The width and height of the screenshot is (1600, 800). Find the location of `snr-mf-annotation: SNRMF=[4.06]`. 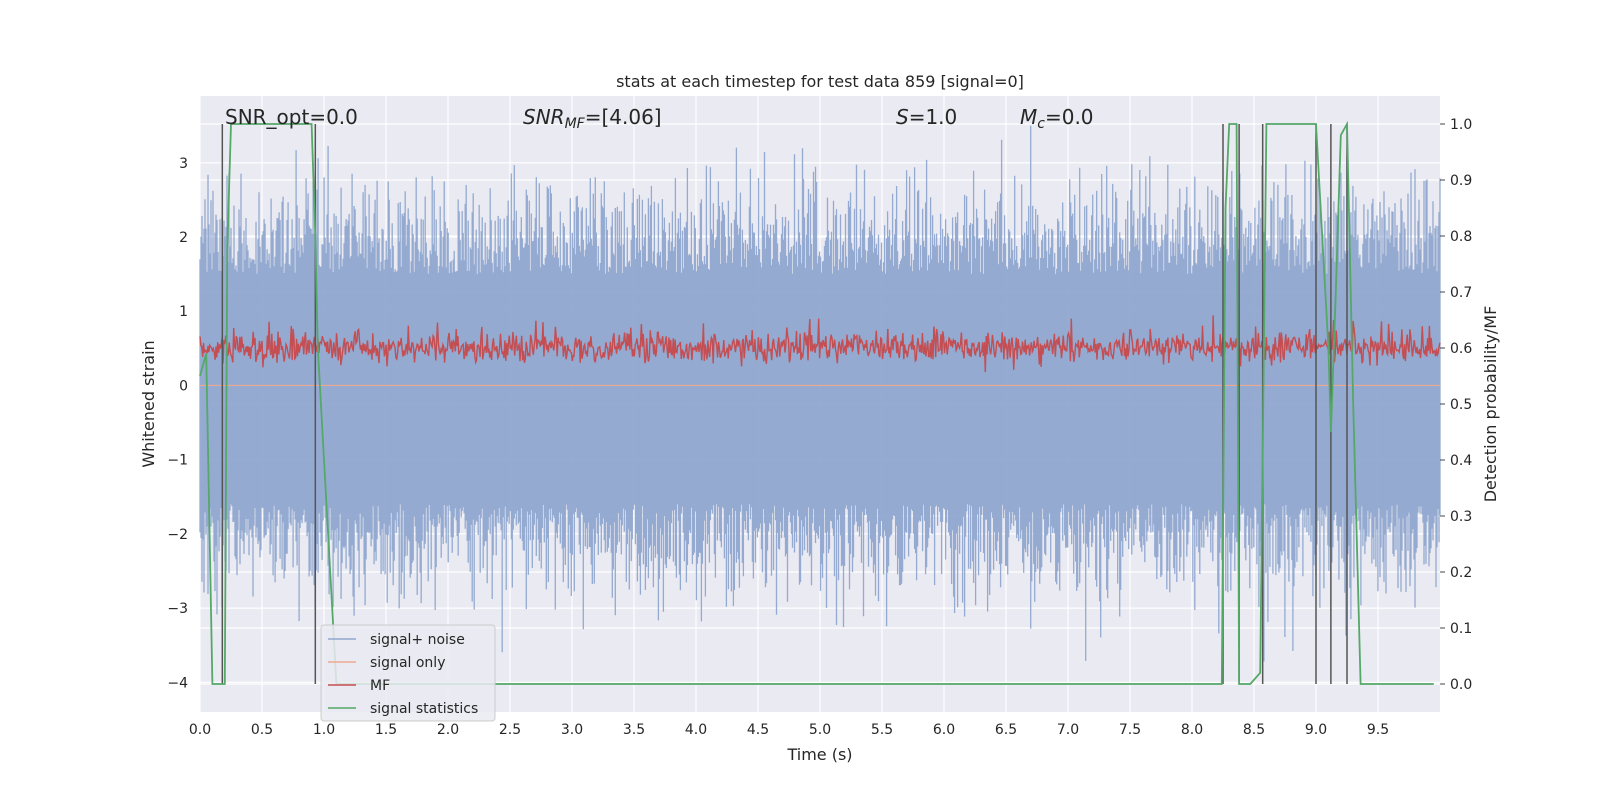

snr-mf-annotation: SNRMF=[4.06] is located at coordinates (592, 118).